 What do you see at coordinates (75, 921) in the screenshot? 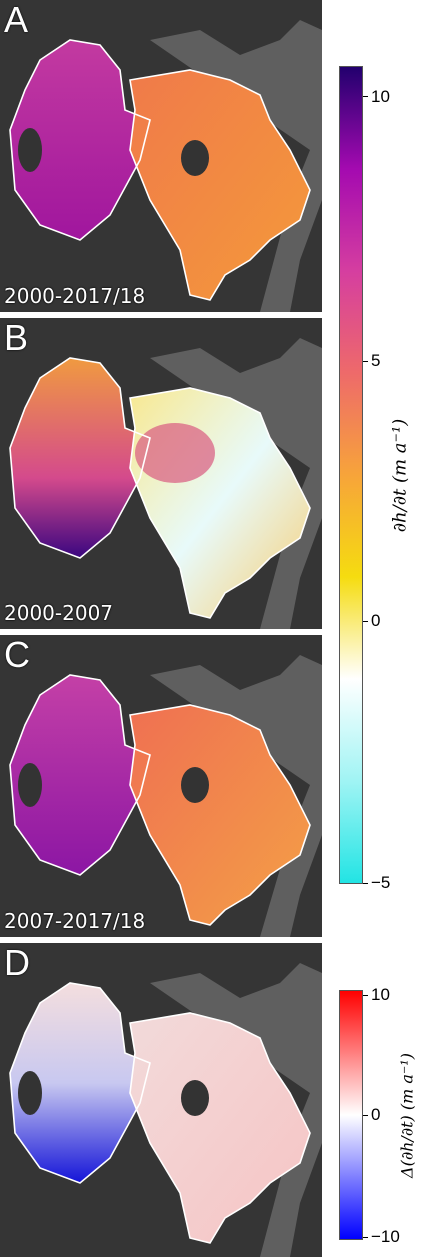
I see `period-label: 2007-2017/18` at bounding box center [75, 921].